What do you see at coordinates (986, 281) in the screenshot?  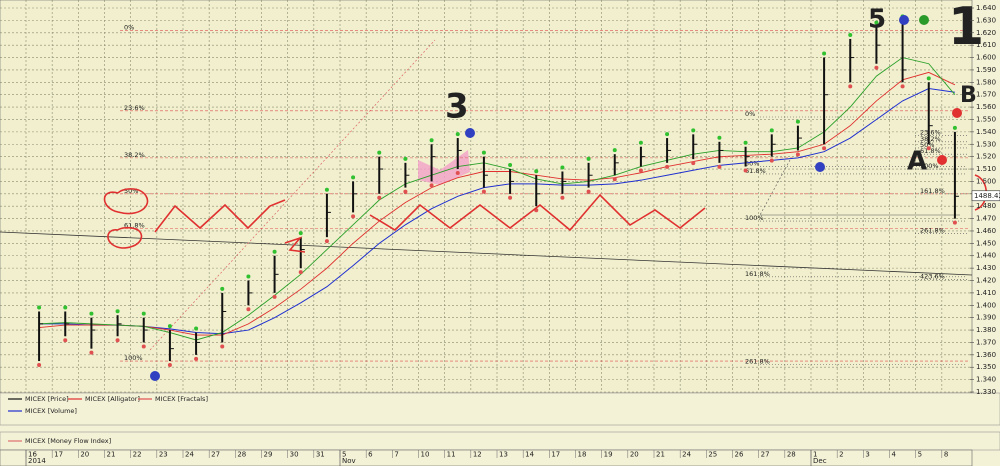 I see `y-tick-label: 1.420` at bounding box center [986, 281].